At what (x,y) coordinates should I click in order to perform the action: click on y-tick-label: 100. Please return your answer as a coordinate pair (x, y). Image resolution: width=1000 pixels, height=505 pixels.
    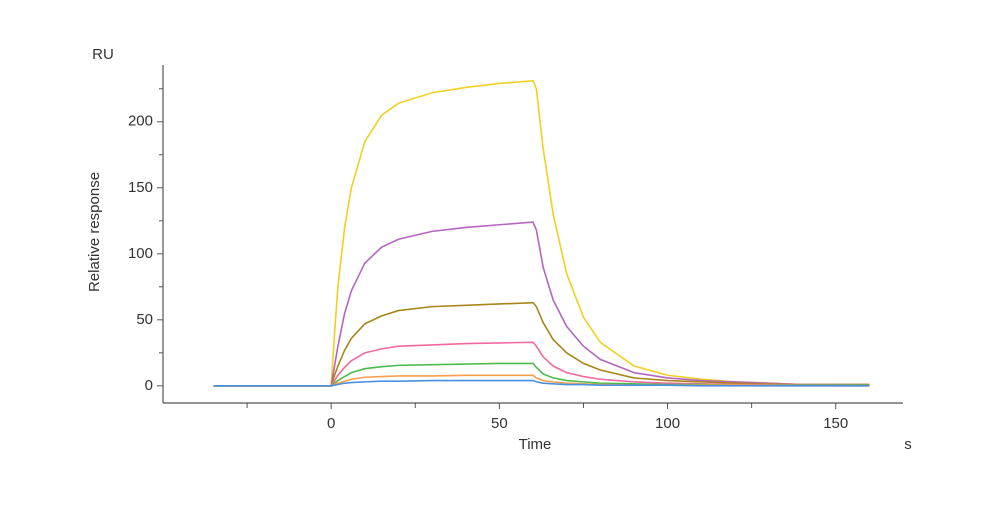
    Looking at the image, I should click on (140, 253).